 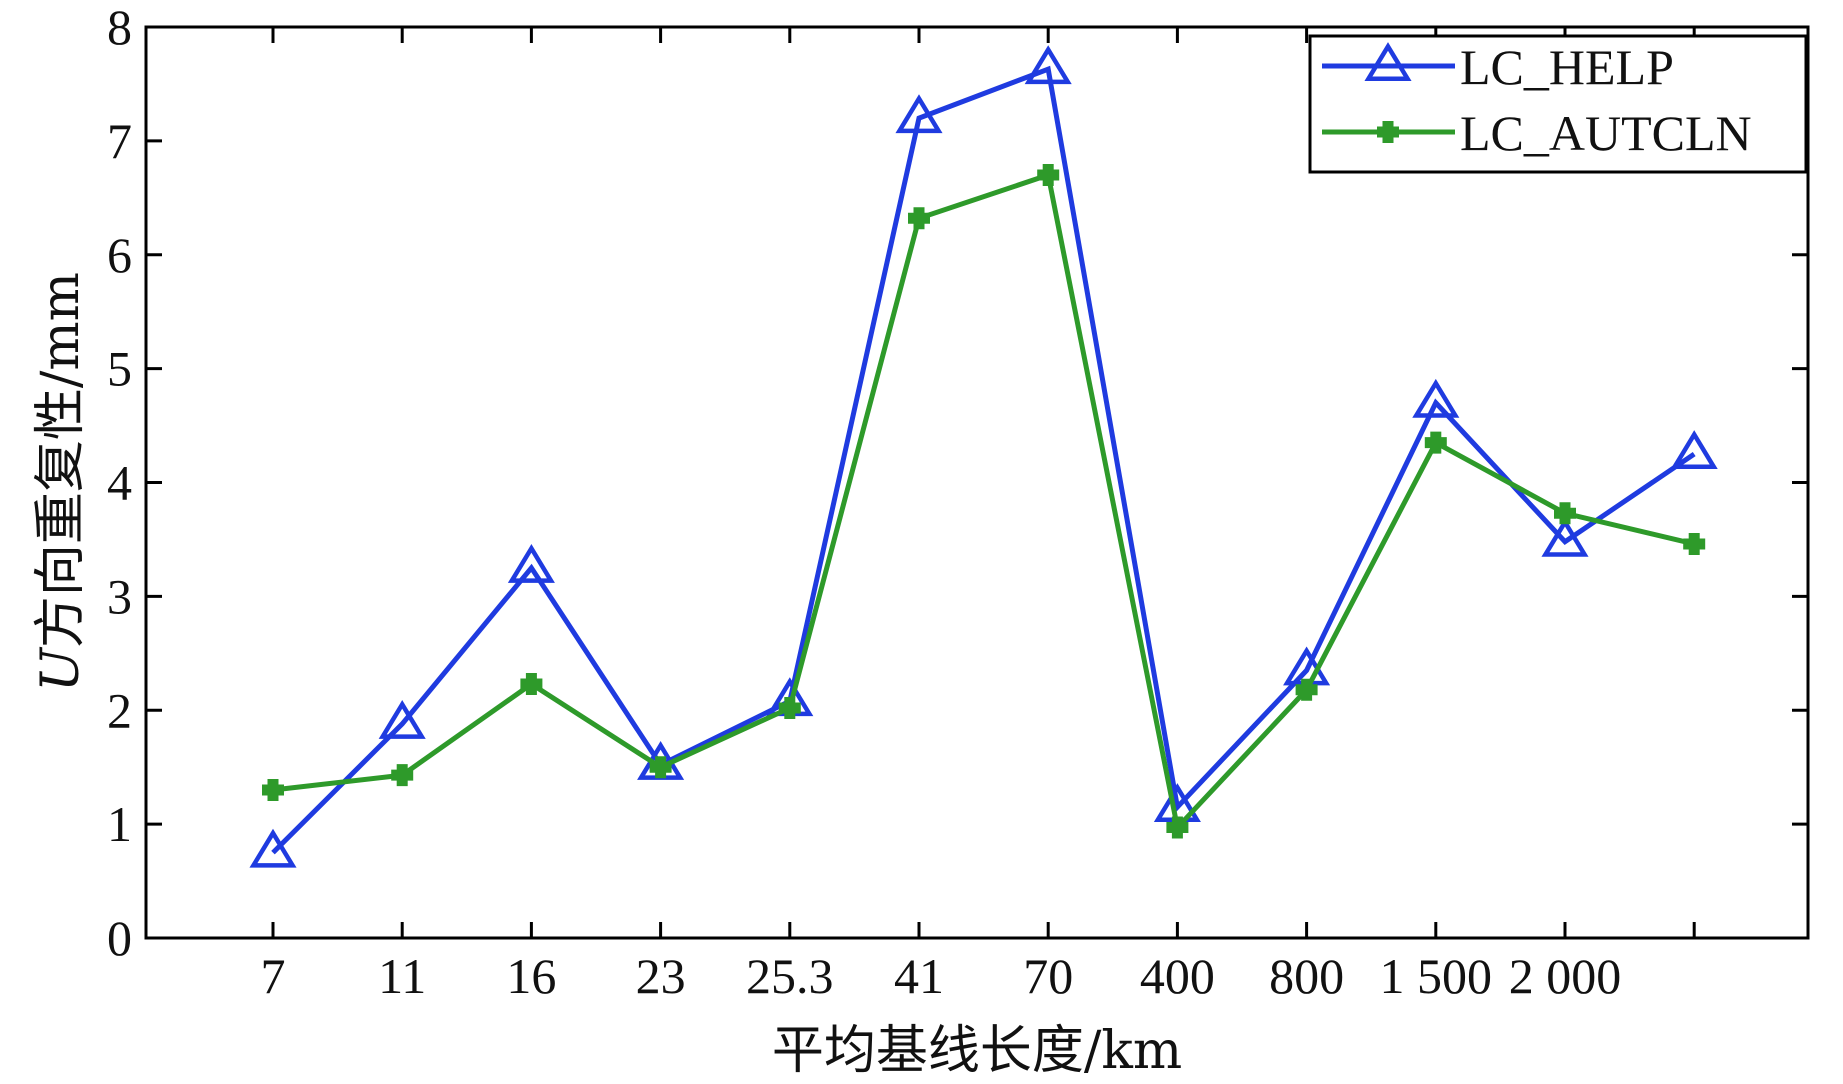 I want to click on x-tick-label: 70, so click(x=1048, y=976).